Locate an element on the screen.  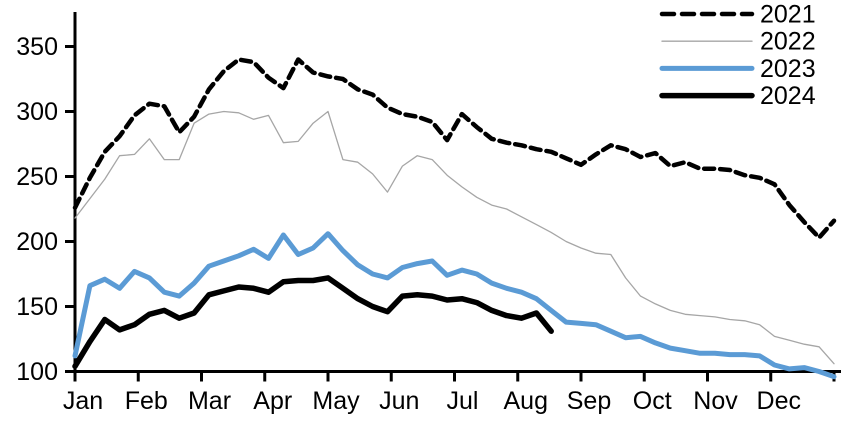
x-tick-label: Nov is located at coordinates (715, 401).